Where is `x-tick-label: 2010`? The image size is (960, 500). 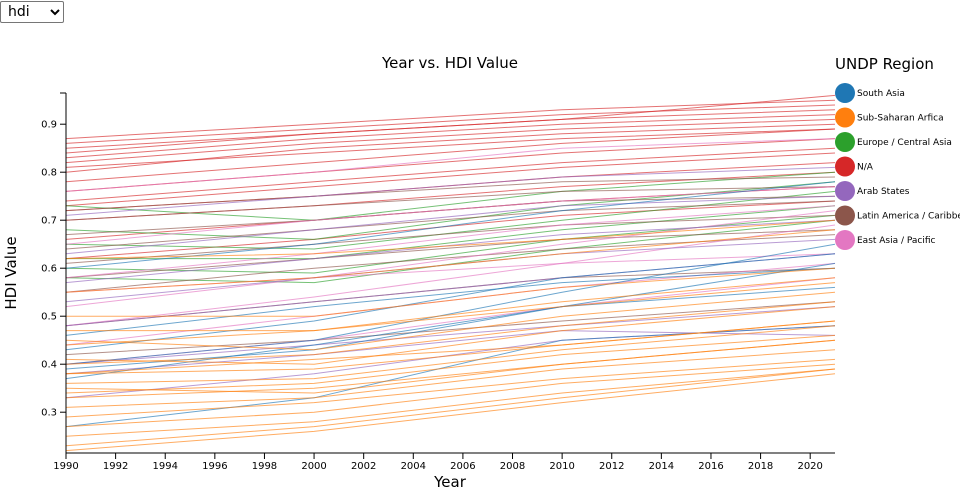
x-tick-label: 2010 is located at coordinates (561, 466).